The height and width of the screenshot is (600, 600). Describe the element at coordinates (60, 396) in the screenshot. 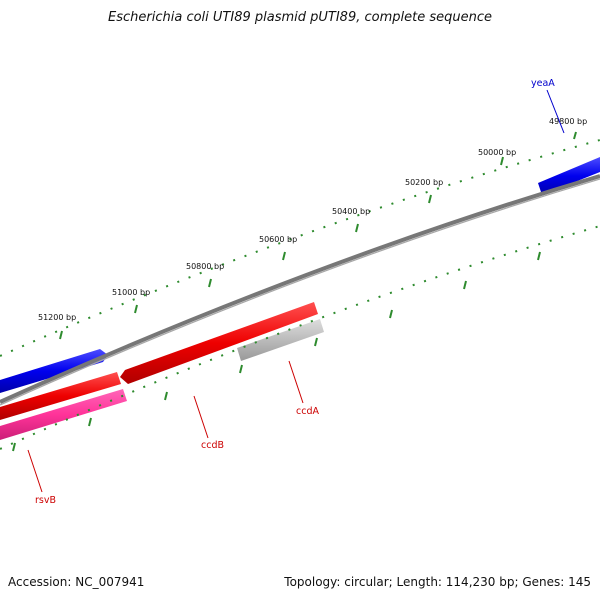

I see `reverse-gene` at that location.